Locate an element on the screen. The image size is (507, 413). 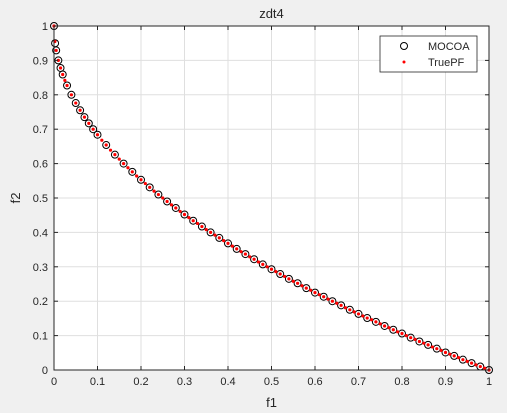
y-tick-label: 0.4 is located at coordinates (40, 233).